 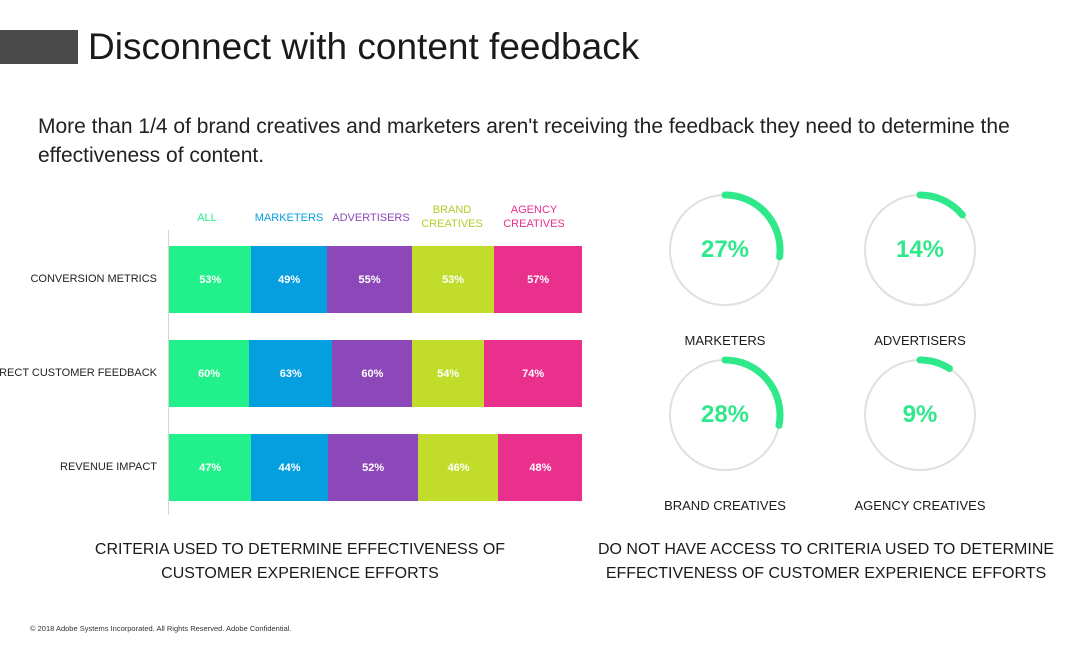 I want to click on donut-chart: 28%, so click(x=725, y=415).